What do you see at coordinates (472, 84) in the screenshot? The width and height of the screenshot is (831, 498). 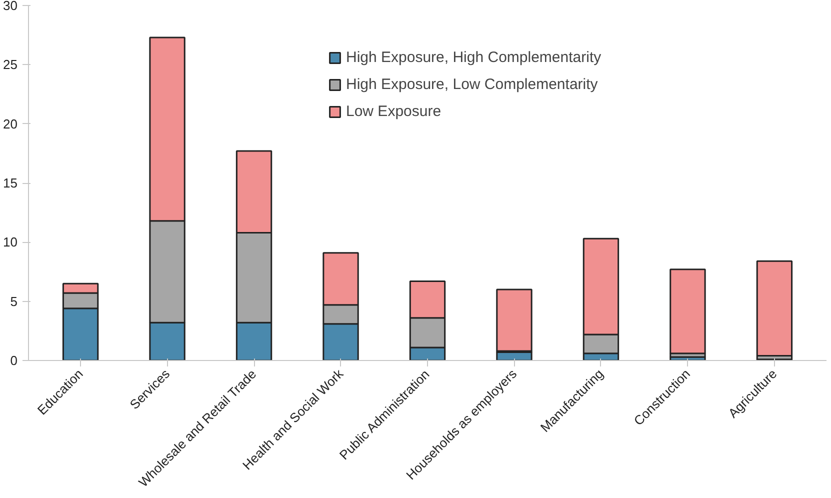 I see `legend-label: High Exposure, Low Complementarity` at bounding box center [472, 84].